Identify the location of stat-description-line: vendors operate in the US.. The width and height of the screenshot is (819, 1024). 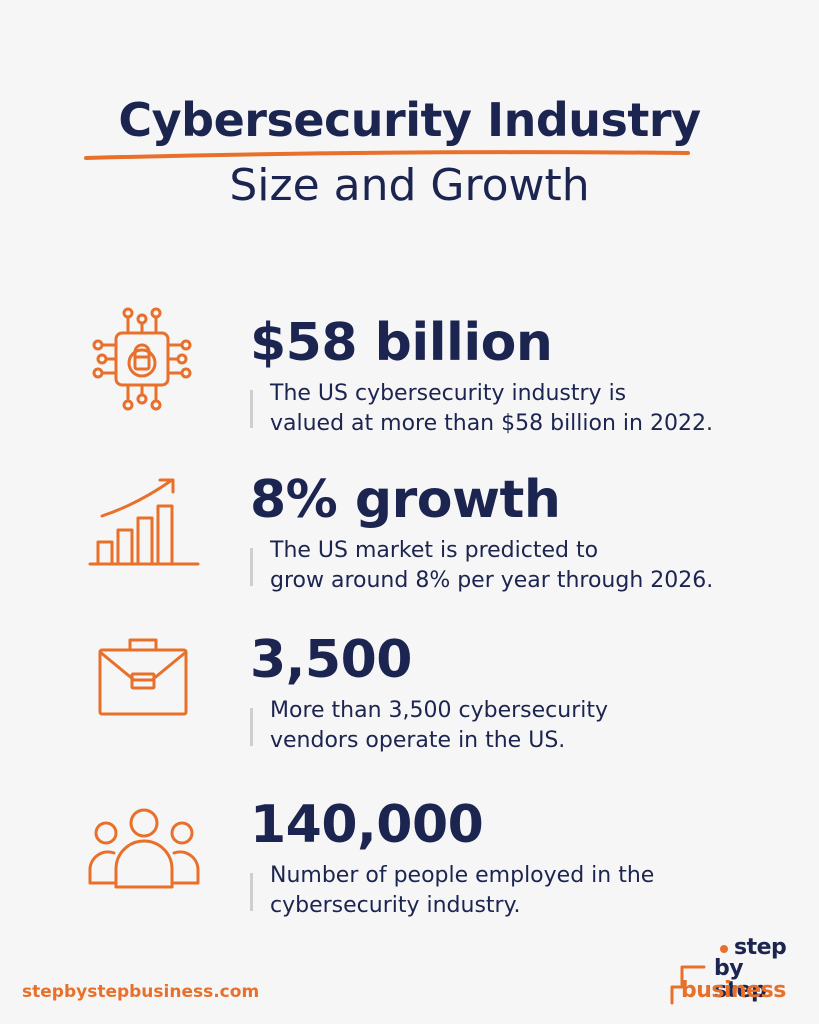
(418, 740).